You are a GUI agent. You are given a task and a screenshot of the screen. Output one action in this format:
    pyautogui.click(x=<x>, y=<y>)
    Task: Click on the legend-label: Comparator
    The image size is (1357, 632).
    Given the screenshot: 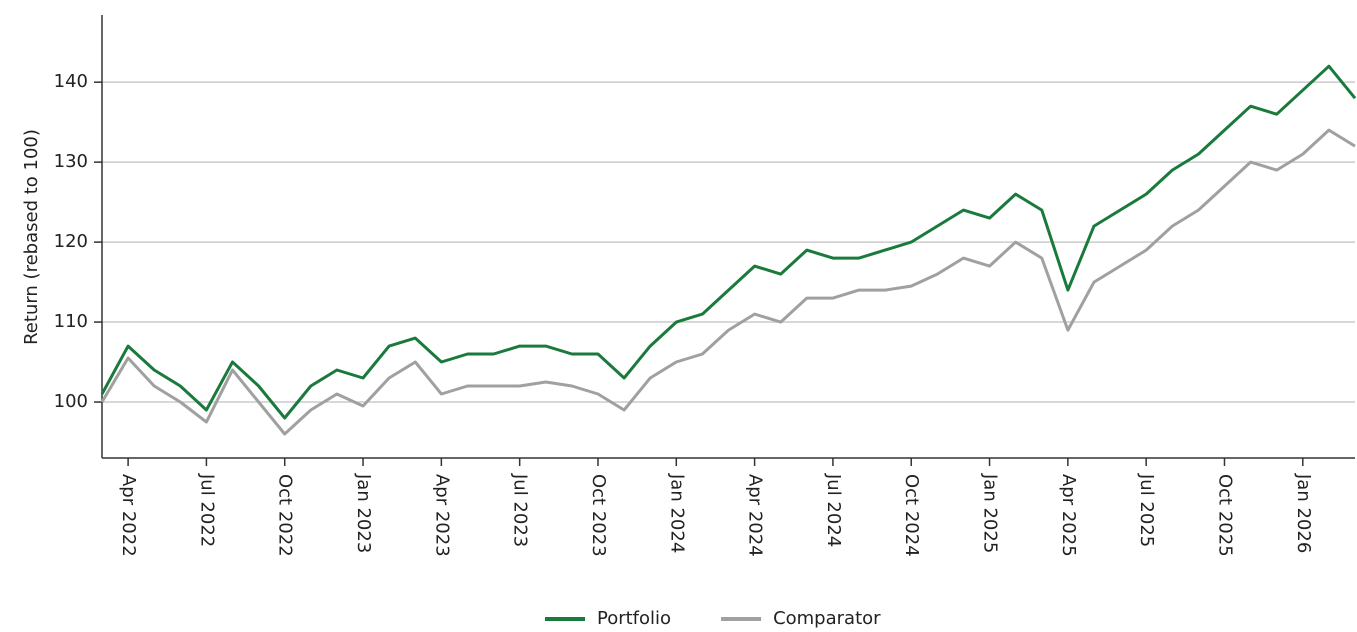 What is the action you would take?
    pyautogui.click(x=827, y=618)
    